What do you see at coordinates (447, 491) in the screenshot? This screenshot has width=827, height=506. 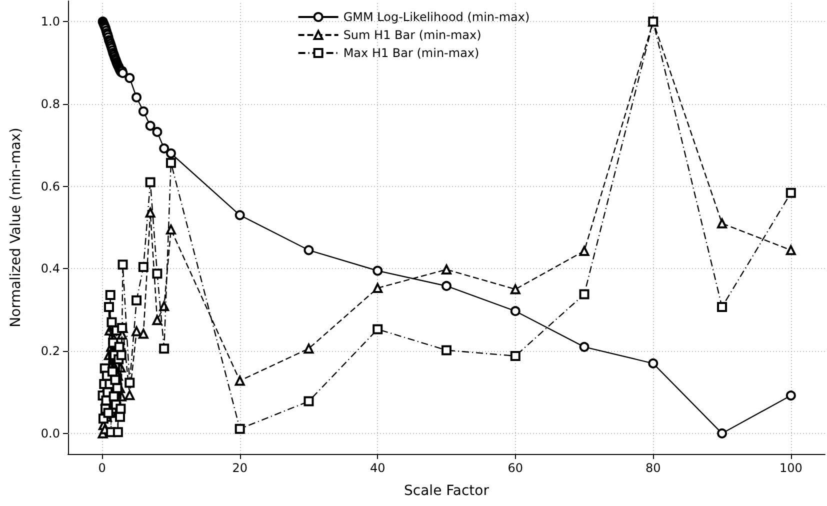 I see `x-axis-title: Scale Factor` at bounding box center [447, 491].